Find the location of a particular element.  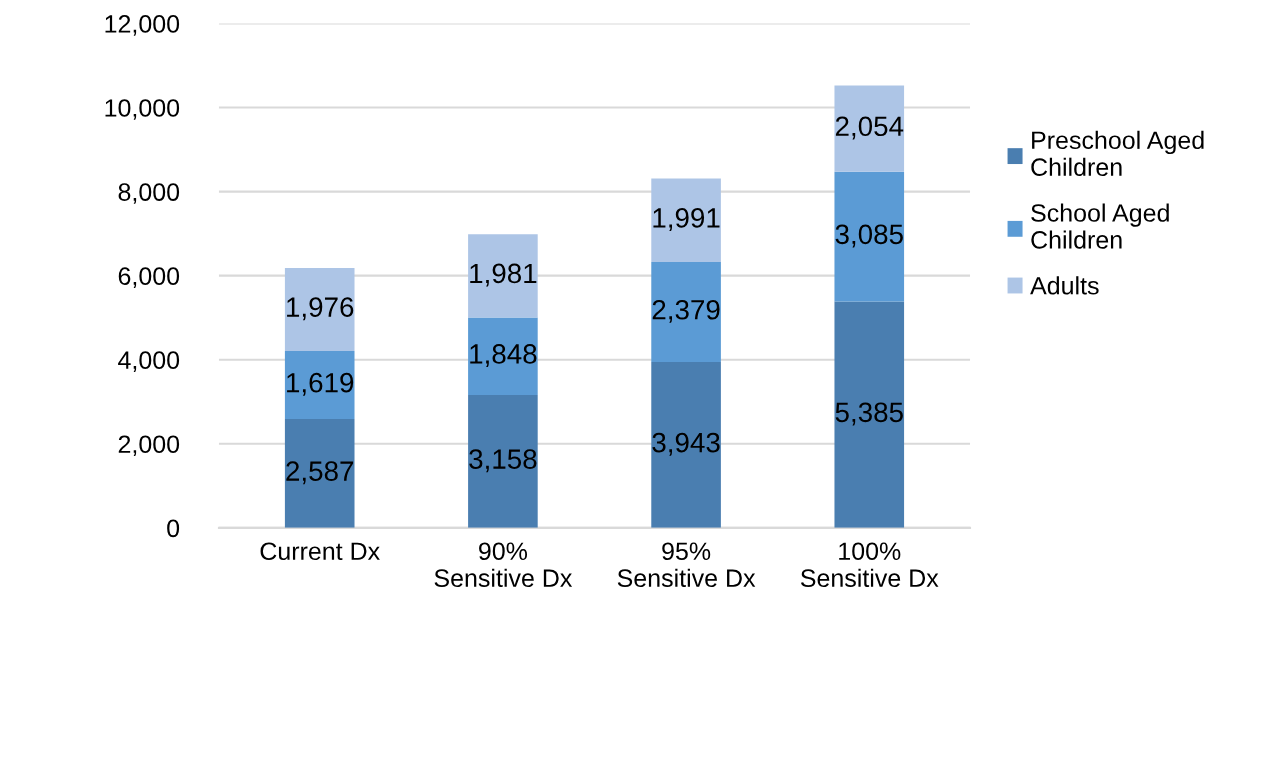

data-label: 5,385 is located at coordinates (869, 414).